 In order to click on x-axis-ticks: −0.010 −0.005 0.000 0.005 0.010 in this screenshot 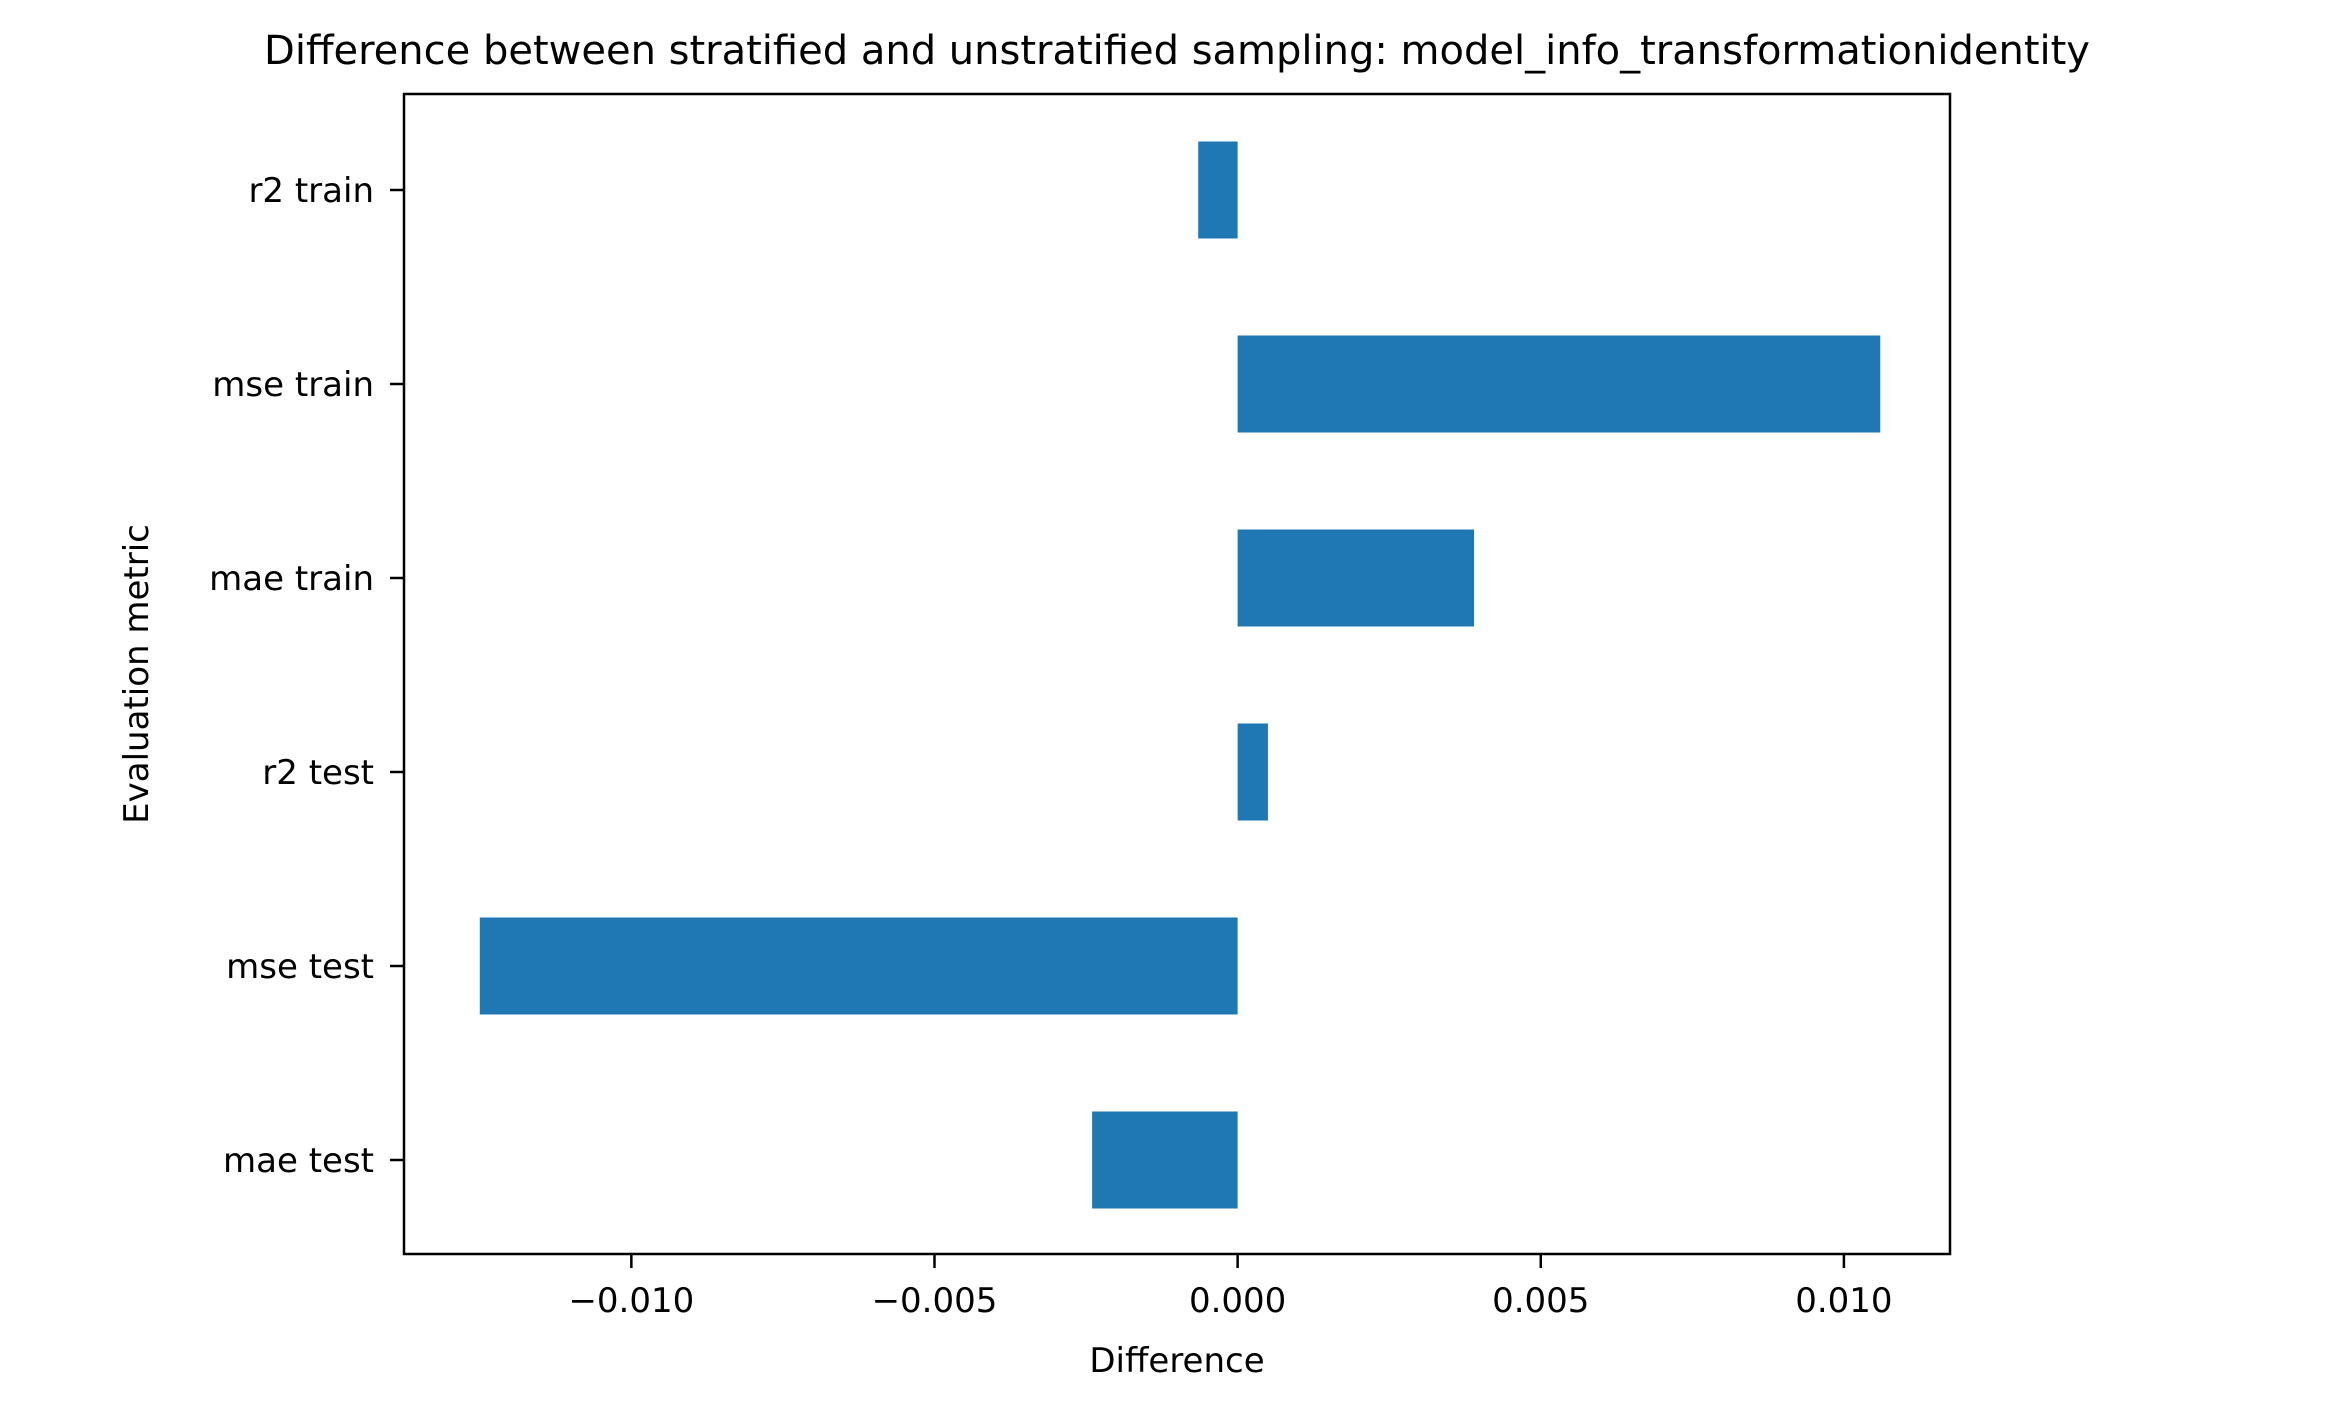, I will do `click(1230, 1287)`.